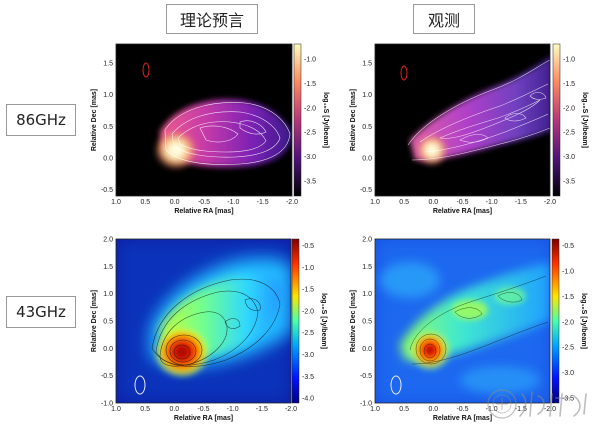  Describe the element at coordinates (444, 19) in the screenshot. I see `column-title-observation: 观测` at that location.